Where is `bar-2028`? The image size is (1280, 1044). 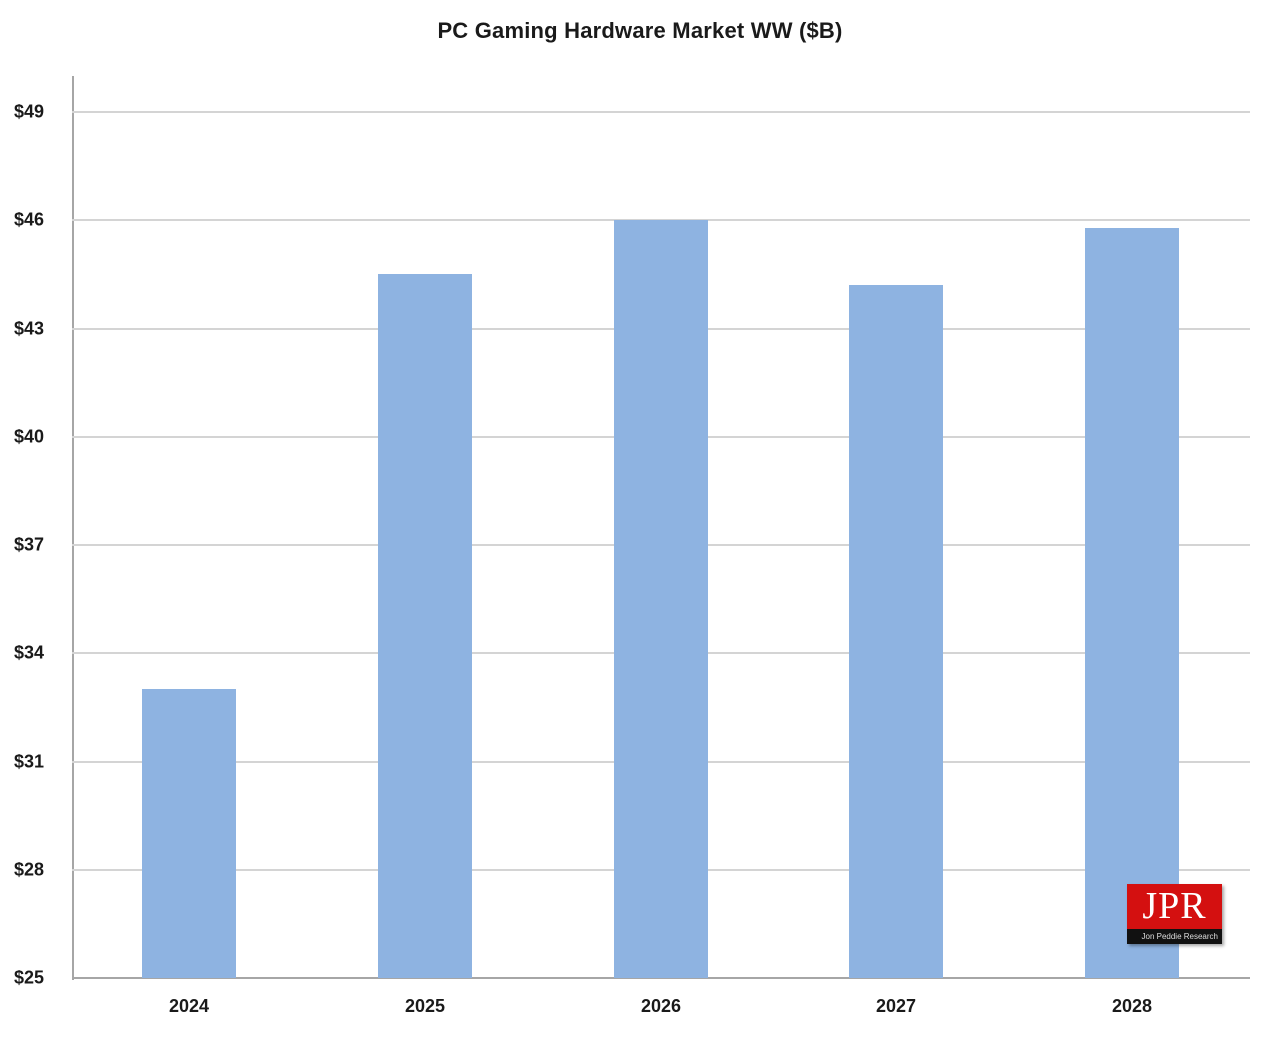
bar-2028 is located at coordinates (1132, 602).